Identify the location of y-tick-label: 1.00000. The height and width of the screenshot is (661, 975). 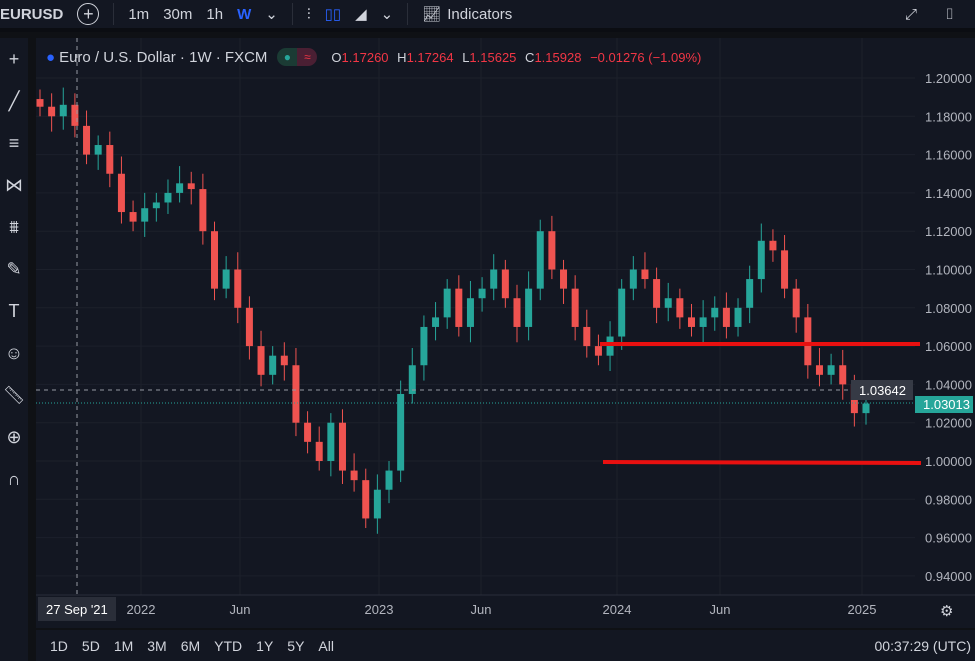
(948, 461).